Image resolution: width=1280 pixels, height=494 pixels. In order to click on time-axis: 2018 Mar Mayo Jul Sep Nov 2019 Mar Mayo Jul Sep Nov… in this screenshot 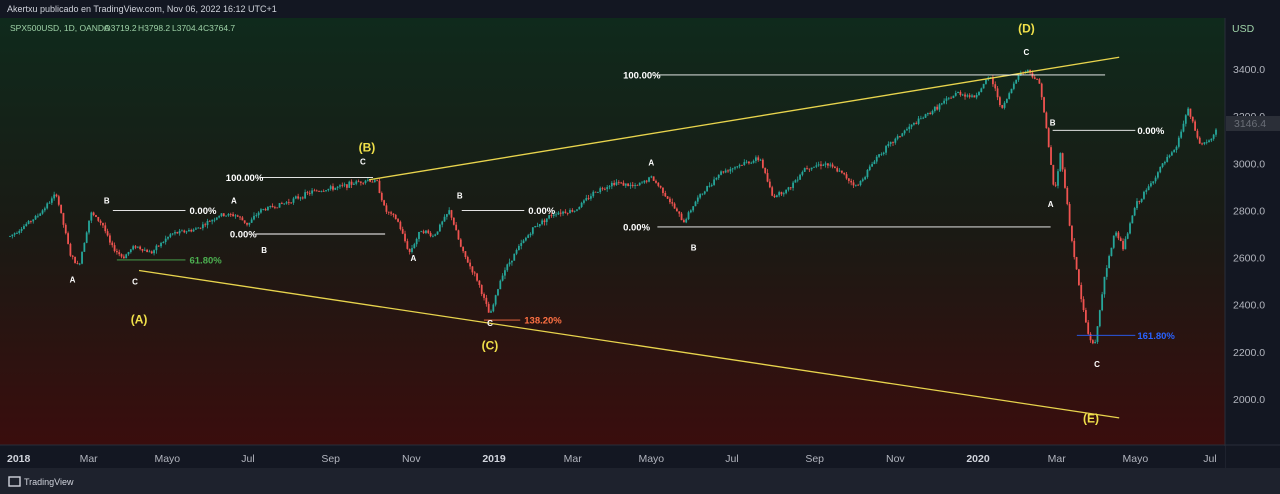, I will do `click(612, 459)`.